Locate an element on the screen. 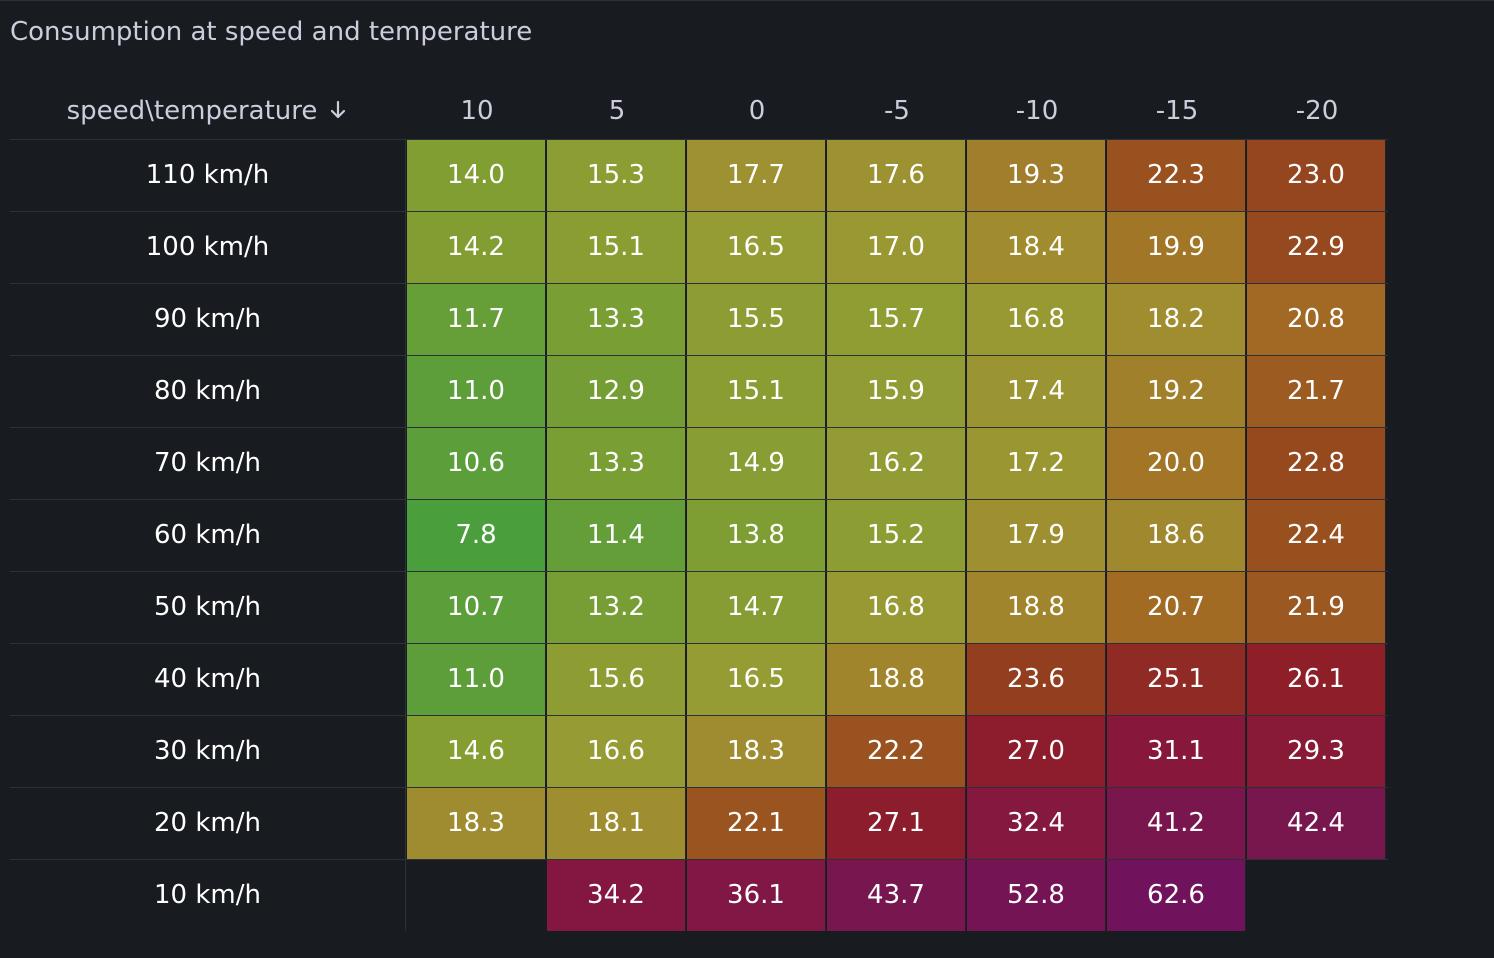 The image size is (1494, 958). arrow-down-icon is located at coordinates (338, 109).